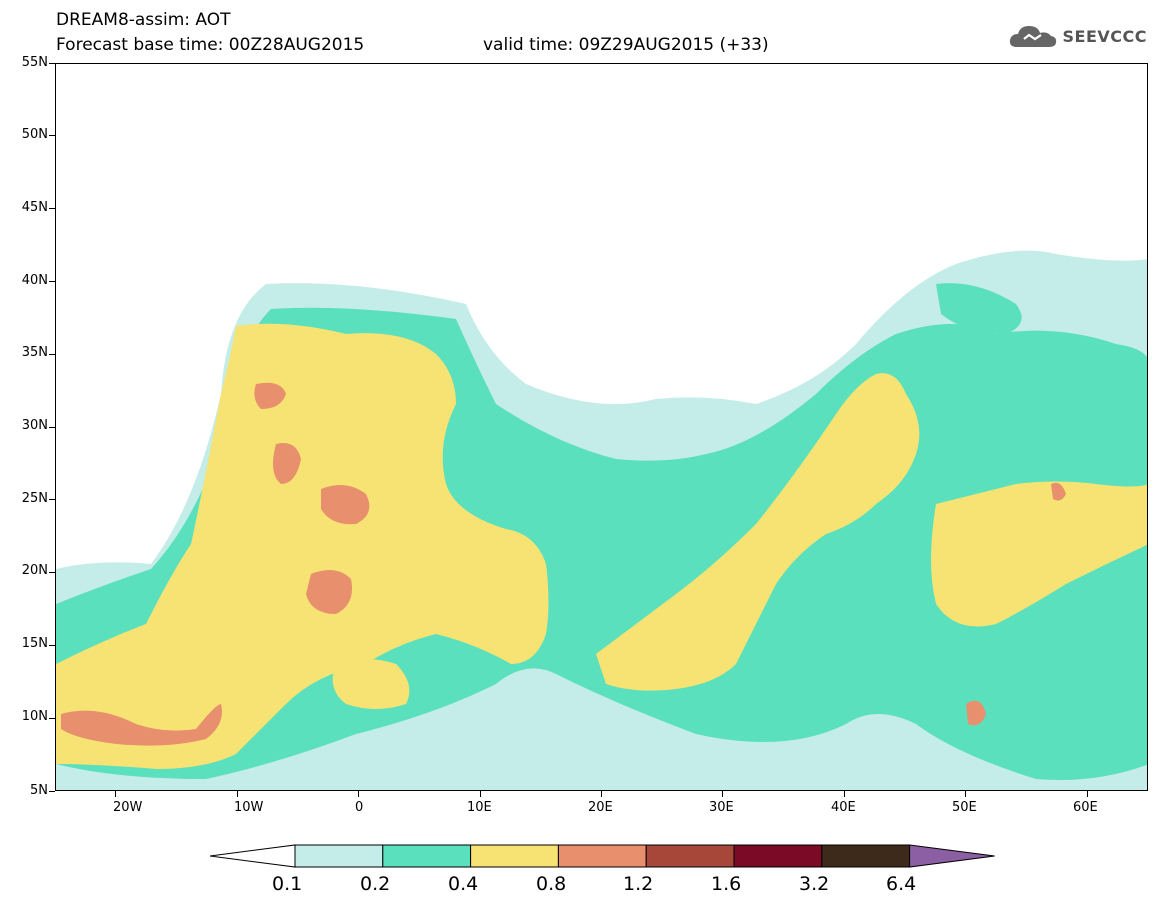 The height and width of the screenshot is (905, 1165). Describe the element at coordinates (253, 856) in the screenshot. I see `colorbar-extend-low` at that location.